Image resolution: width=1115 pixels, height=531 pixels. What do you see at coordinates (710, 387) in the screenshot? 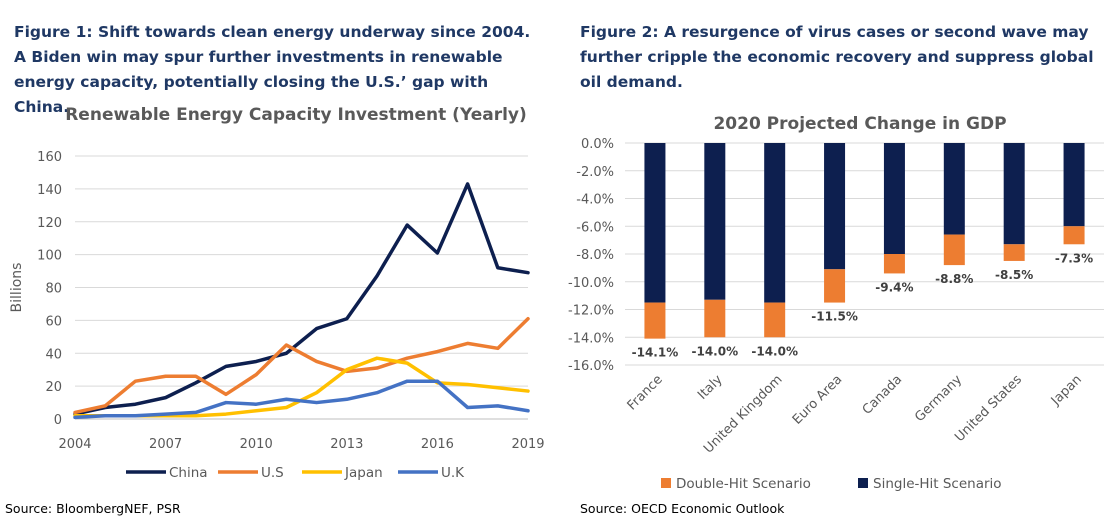
I see `x-category-label: Italy` at bounding box center [710, 387].